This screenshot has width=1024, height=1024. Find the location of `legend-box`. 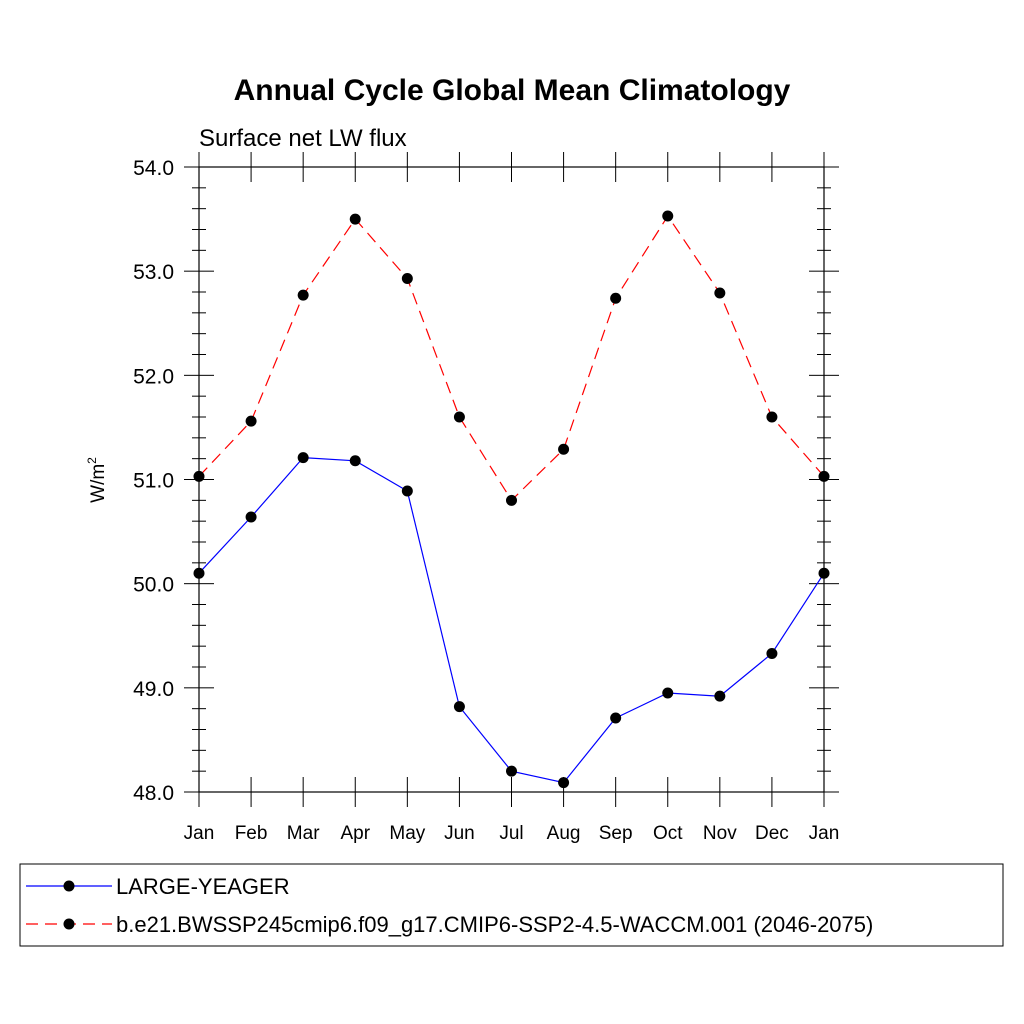

legend-box is located at coordinates (511, 905).